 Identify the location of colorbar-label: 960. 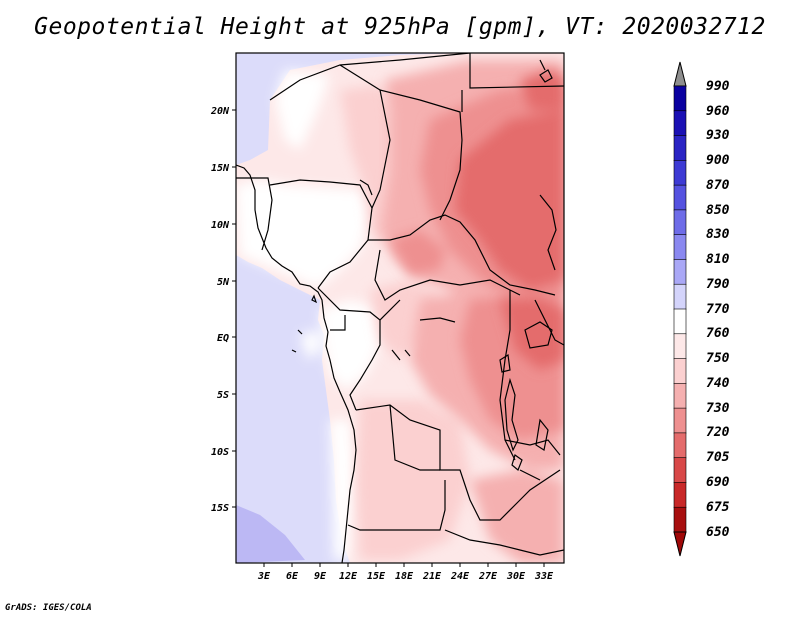
(718, 111).